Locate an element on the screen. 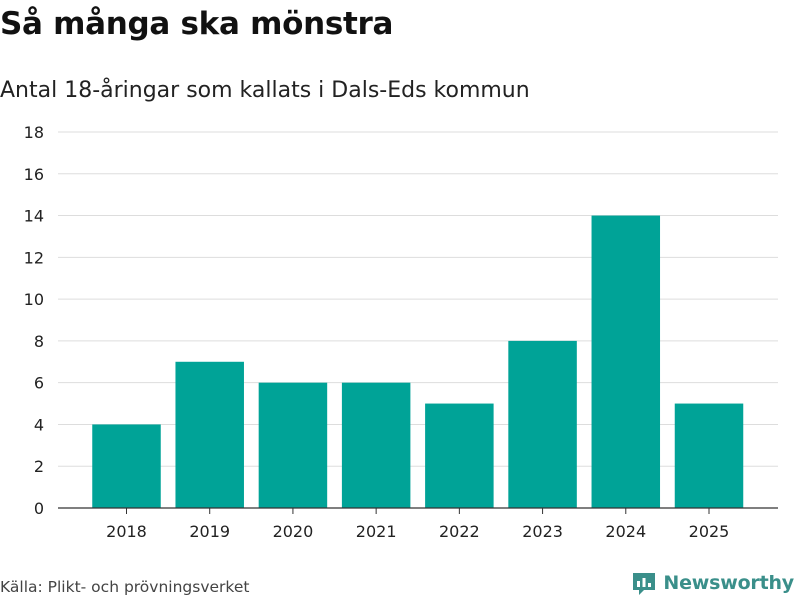  x-tick-label: 2021 is located at coordinates (376, 531).